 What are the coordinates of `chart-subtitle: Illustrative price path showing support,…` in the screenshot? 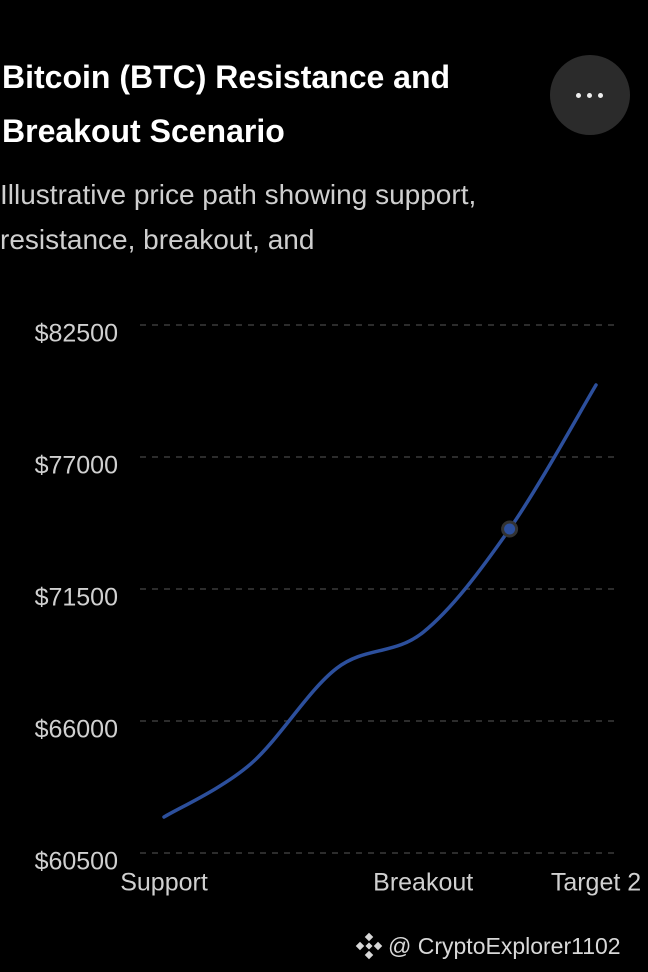 It's located at (238, 217).